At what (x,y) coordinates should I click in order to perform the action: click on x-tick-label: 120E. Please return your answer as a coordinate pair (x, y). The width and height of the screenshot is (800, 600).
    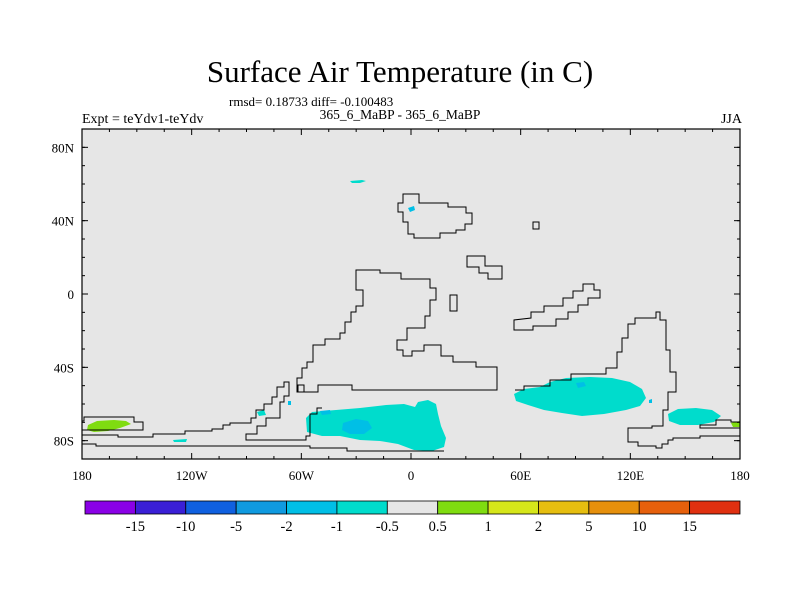
    Looking at the image, I should click on (631, 475).